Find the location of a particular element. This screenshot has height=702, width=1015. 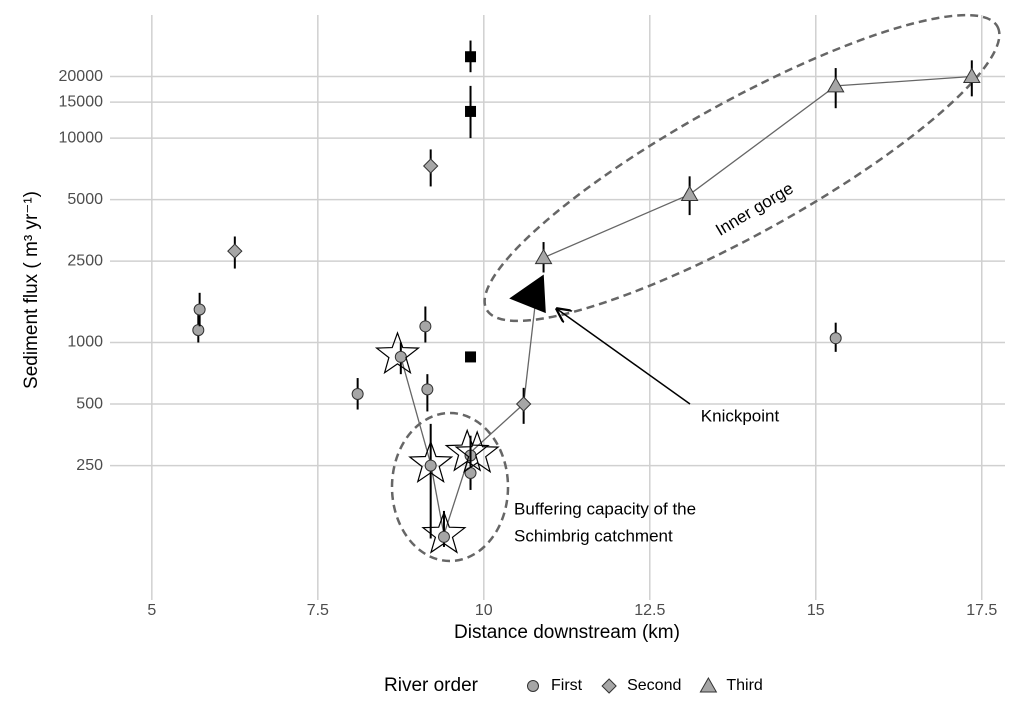

x-tick-label: 10 is located at coordinates (484, 610).